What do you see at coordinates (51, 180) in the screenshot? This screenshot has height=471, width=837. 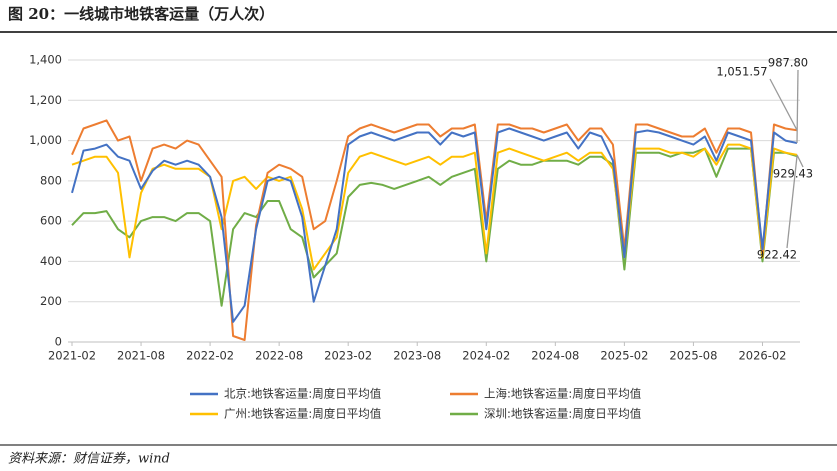 I see `y-tick-label: 800` at bounding box center [51, 180].